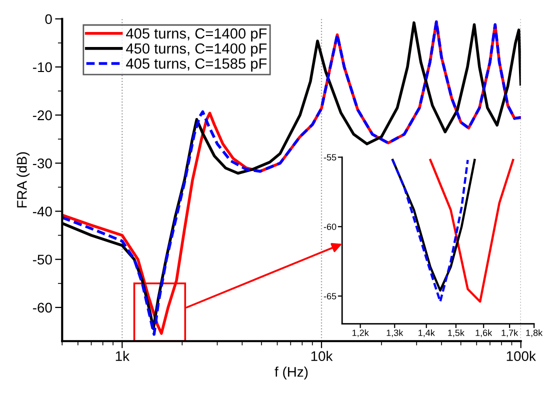  What do you see at coordinates (123, 355) in the screenshot?
I see `x-tick-label: 1k` at bounding box center [123, 355].